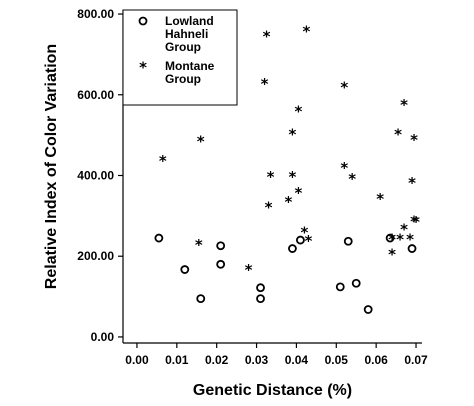  Describe the element at coordinates (337, 360) in the screenshot. I see `x-tick-label: 0.05` at that location.